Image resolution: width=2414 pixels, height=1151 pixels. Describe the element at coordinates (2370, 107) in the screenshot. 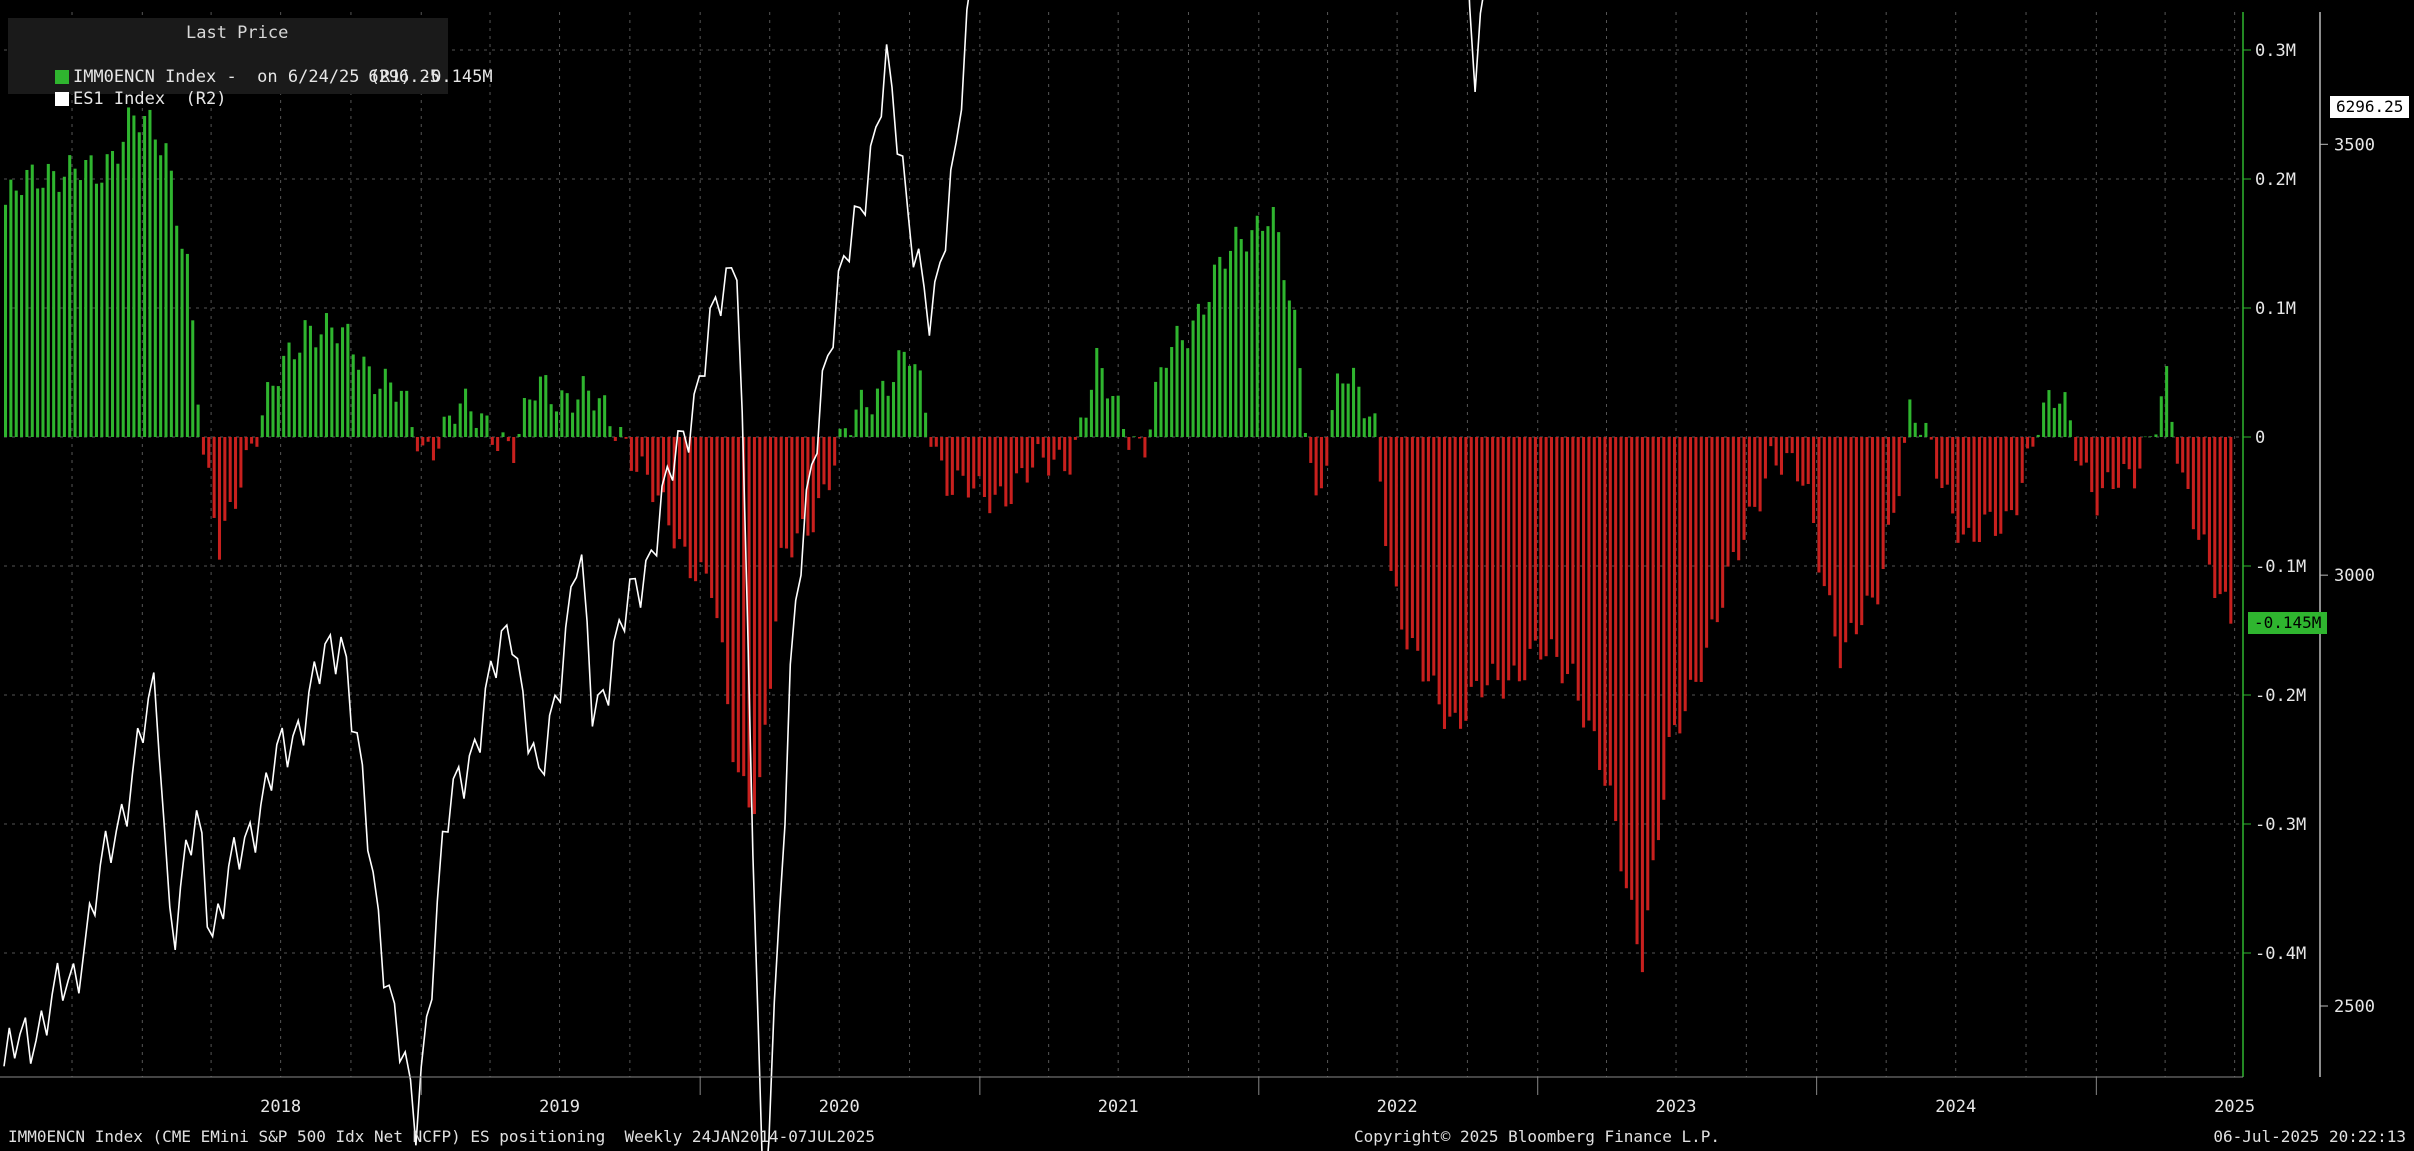

I see `es1-last-price-tag: 6296.25` at that location.